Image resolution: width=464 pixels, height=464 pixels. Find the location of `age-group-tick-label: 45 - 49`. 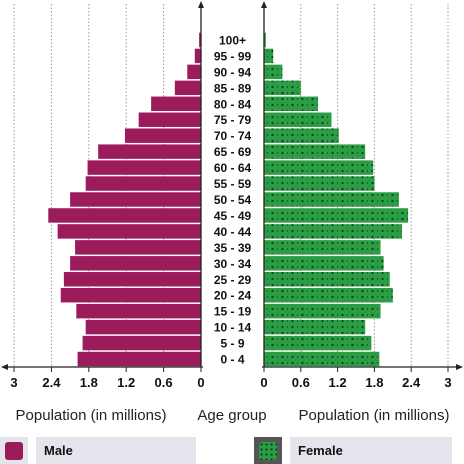

age-group-tick-label: 45 - 49 is located at coordinates (233, 216).